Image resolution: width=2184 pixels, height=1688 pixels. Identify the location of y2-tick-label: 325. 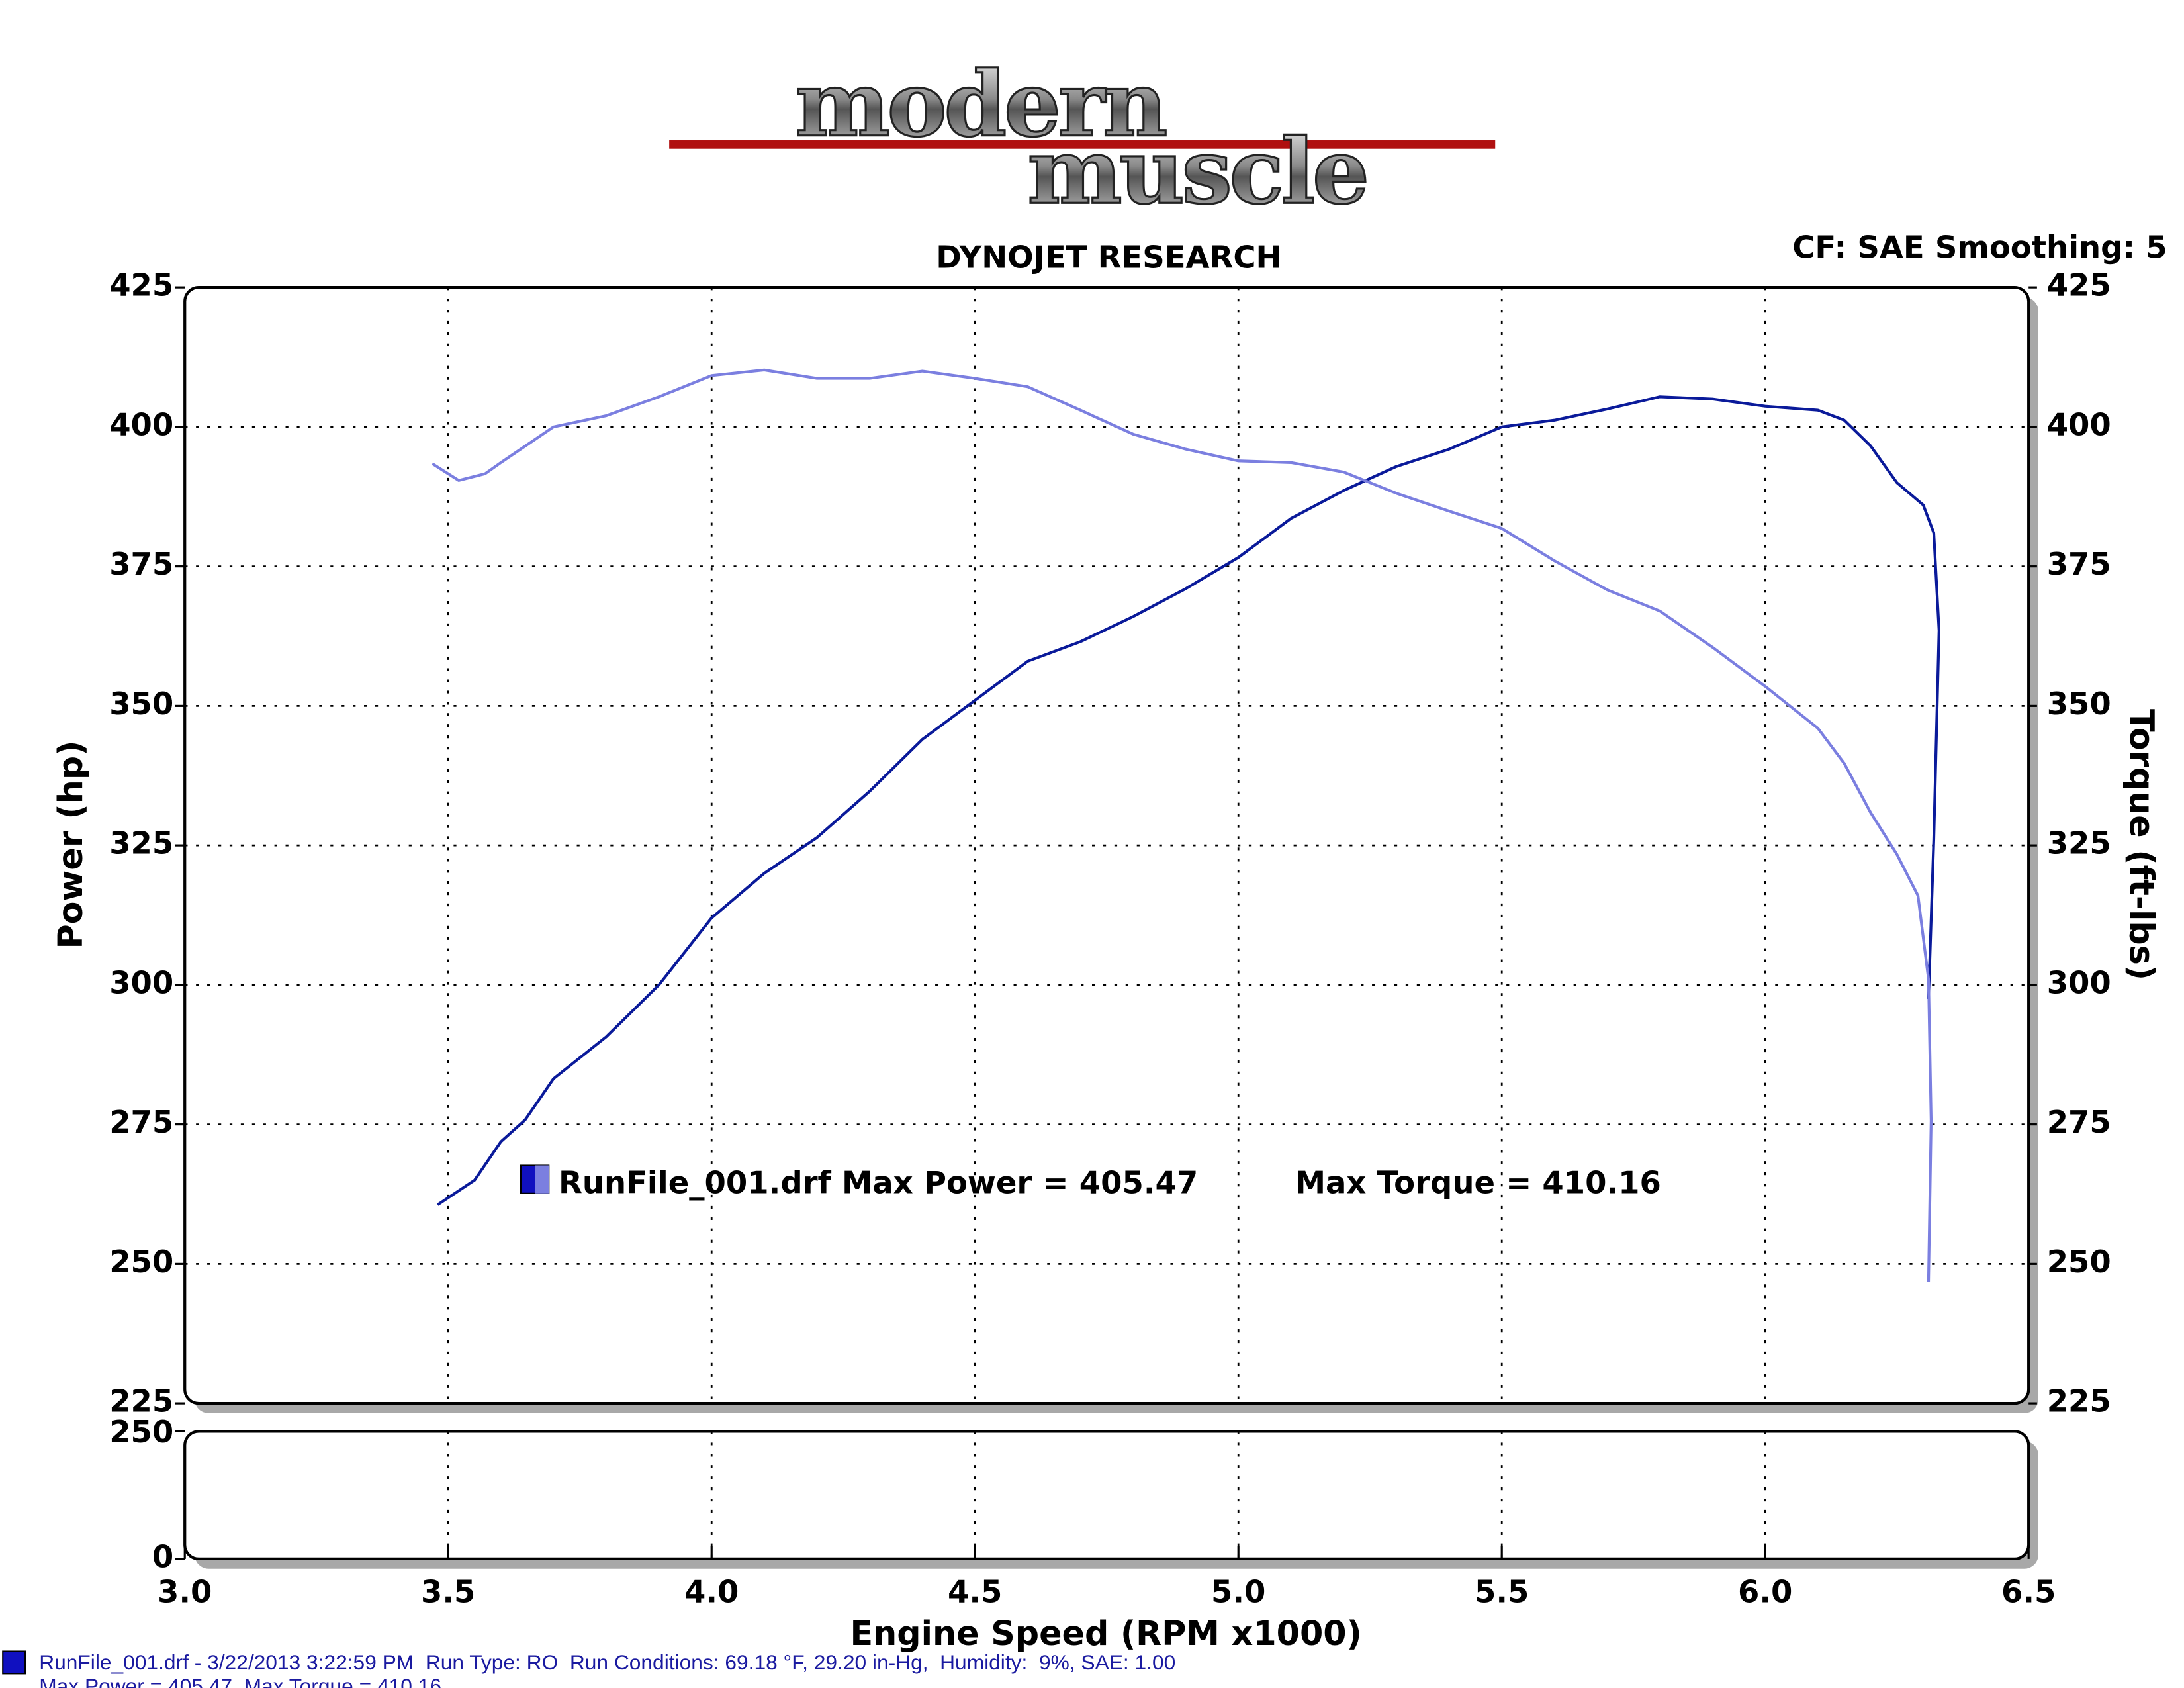
(2079, 843).